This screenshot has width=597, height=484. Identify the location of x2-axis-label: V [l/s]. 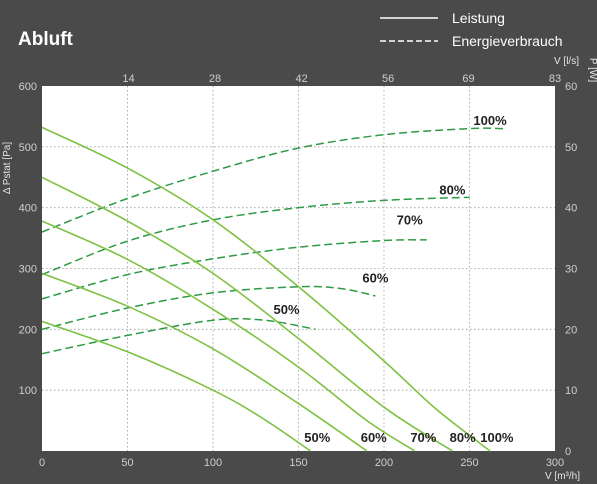
(566, 61).